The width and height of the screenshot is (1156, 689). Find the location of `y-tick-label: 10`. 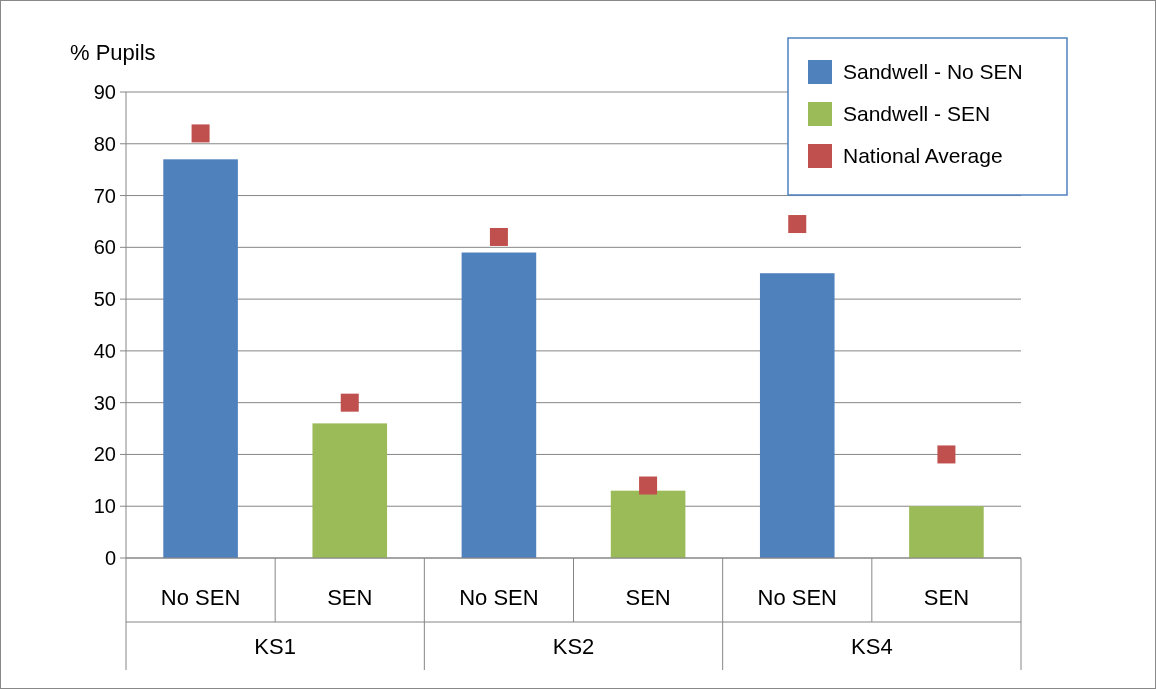

y-tick-label: 10 is located at coordinates (104, 506).